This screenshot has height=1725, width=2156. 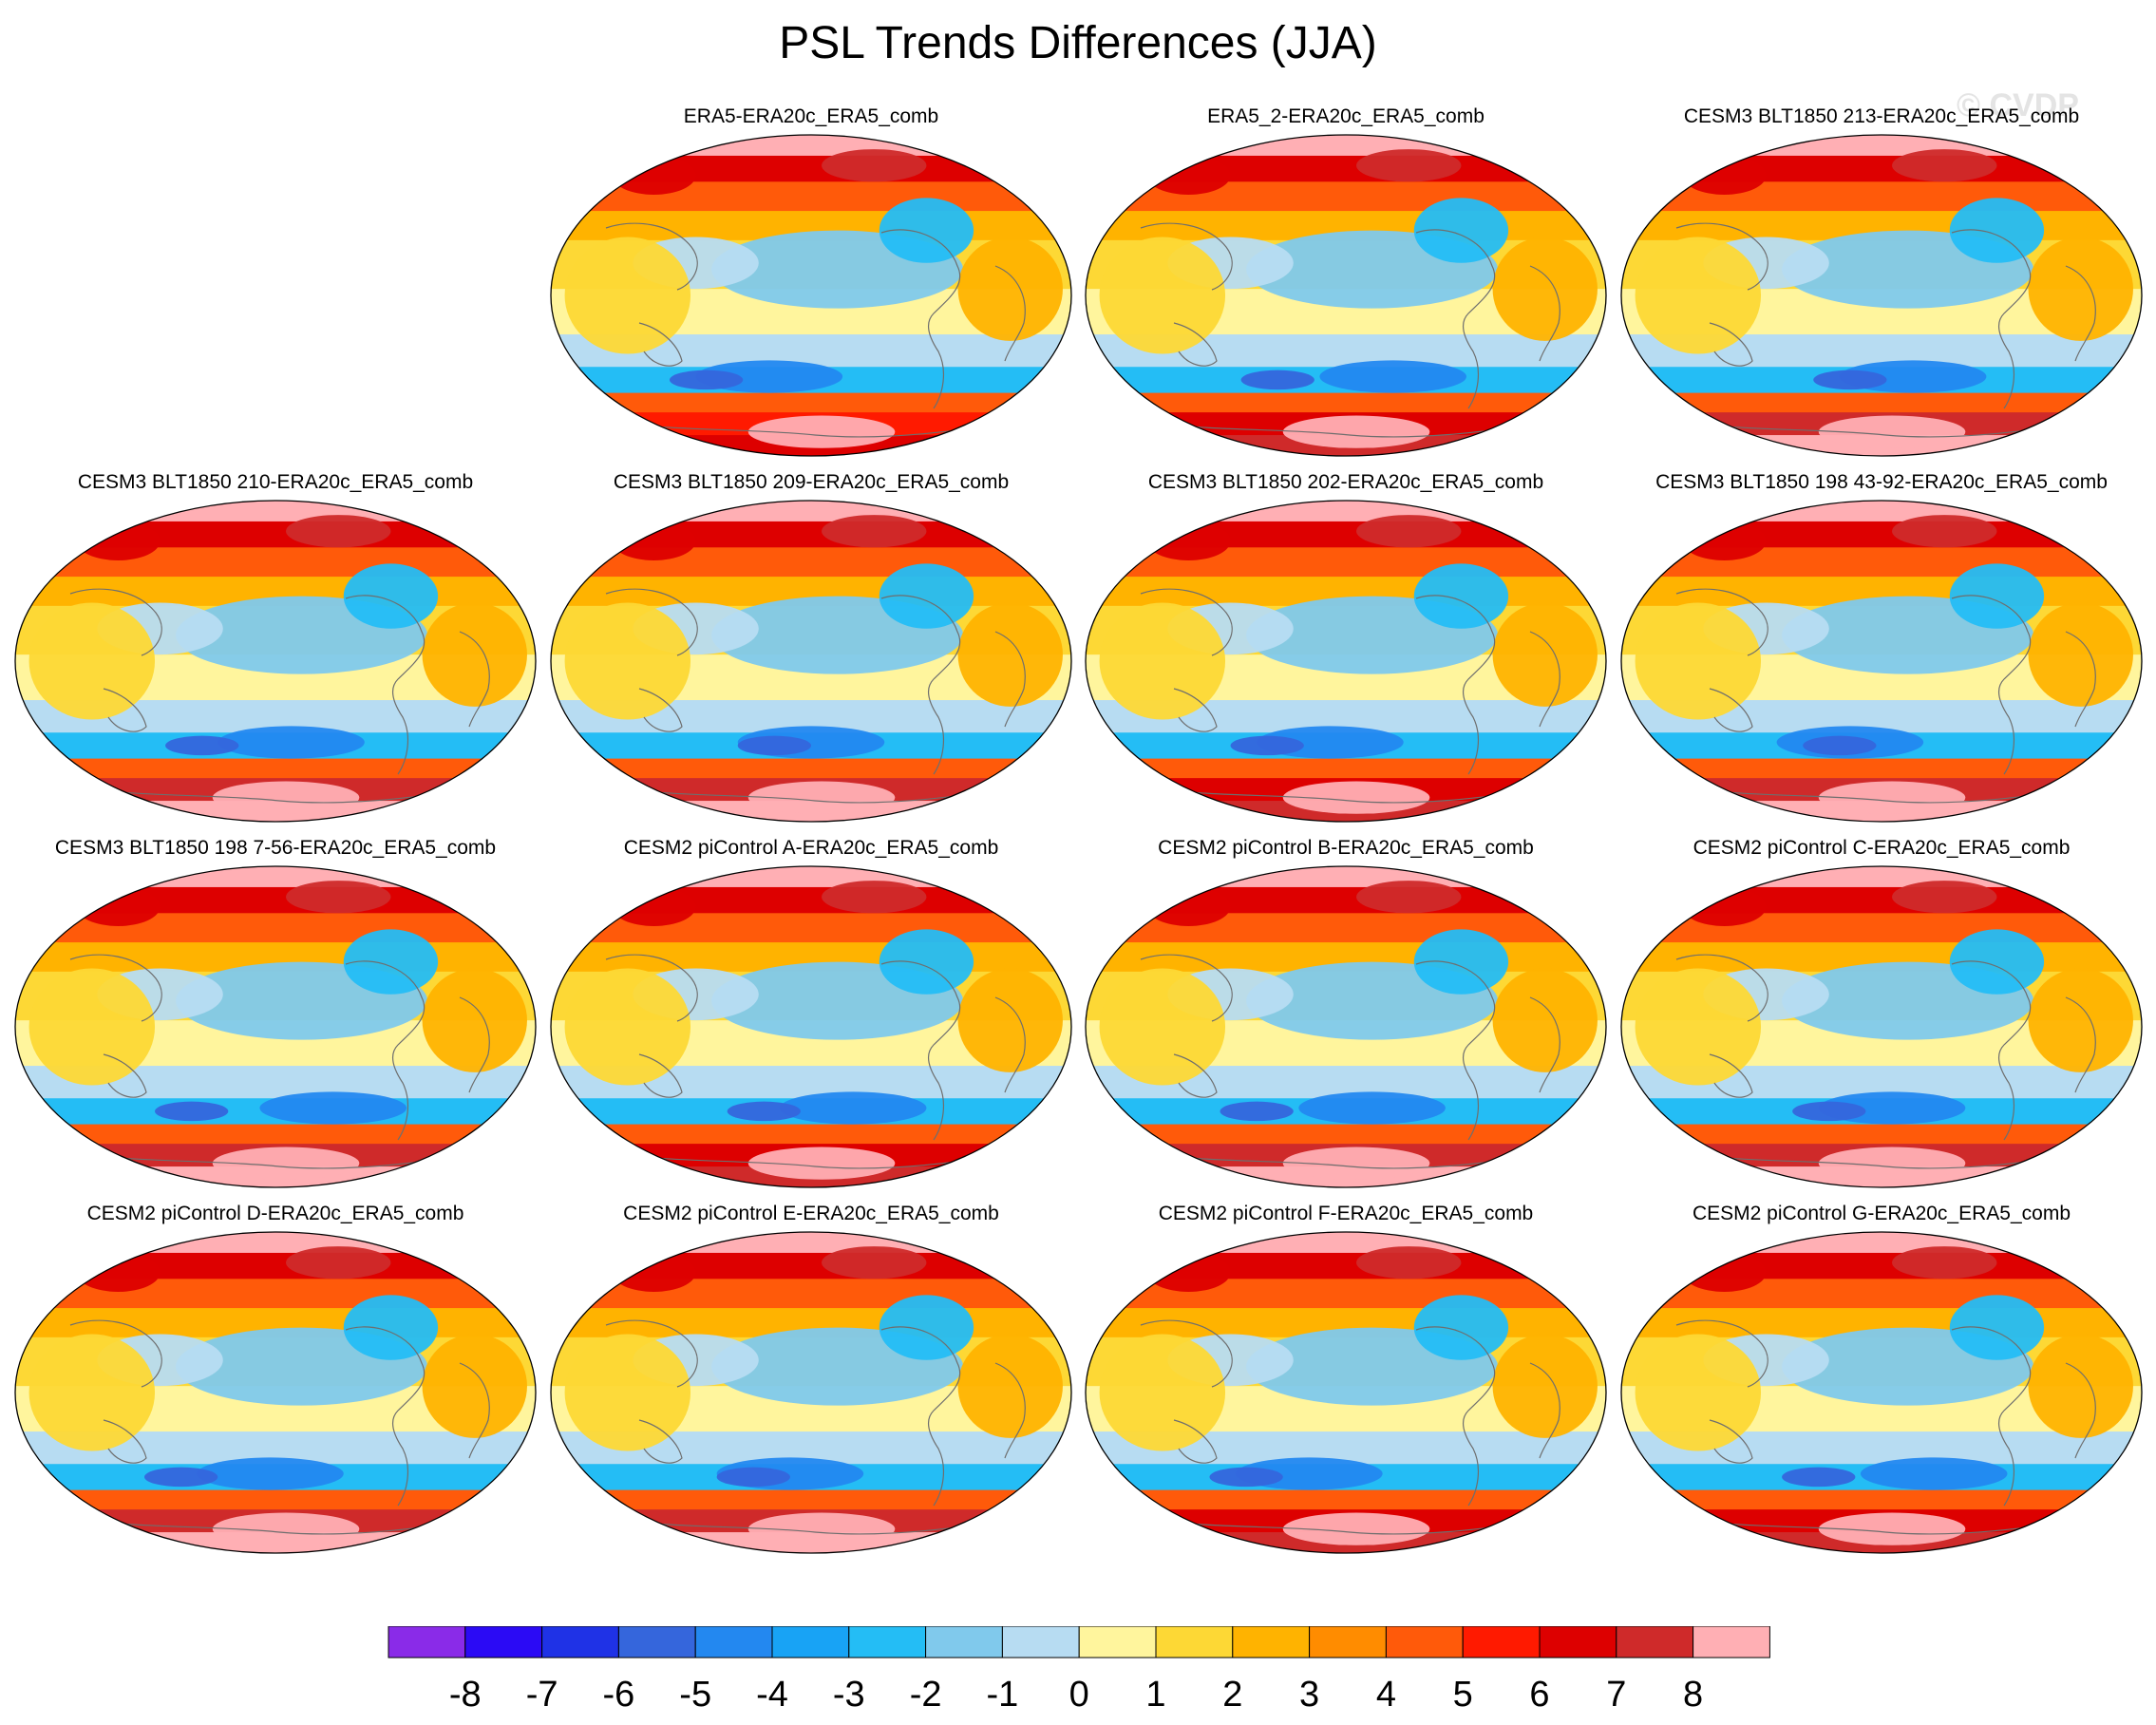 I want to click on colorbar-tick-label: 2, so click(x=1232, y=1693).